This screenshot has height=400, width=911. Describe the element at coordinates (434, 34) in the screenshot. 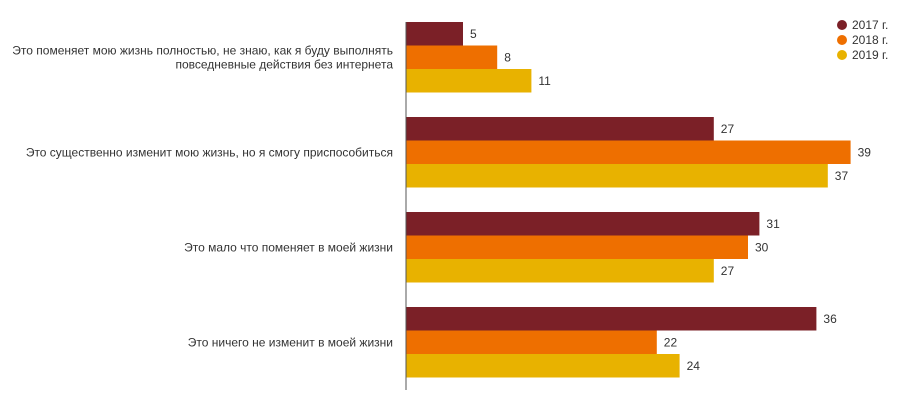

I see `bar-1-2017` at that location.